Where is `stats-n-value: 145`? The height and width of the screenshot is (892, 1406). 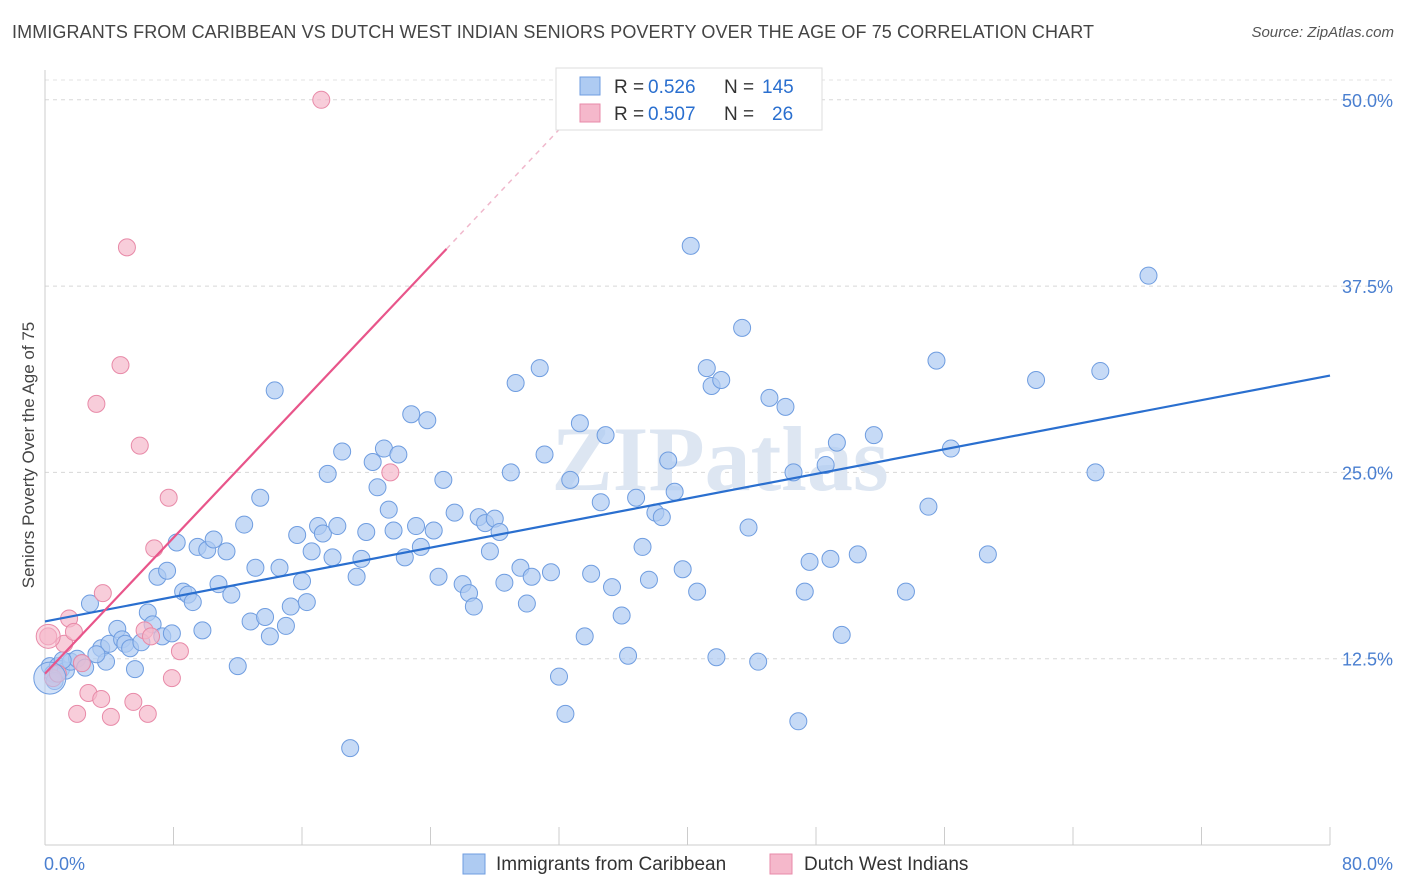 stats-n-value: 145 is located at coordinates (778, 87).